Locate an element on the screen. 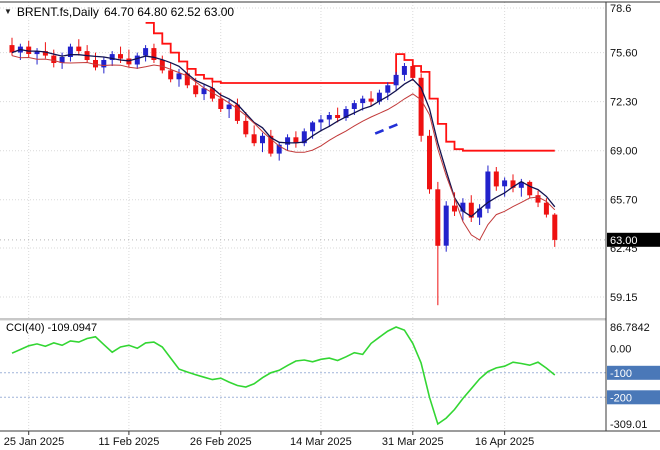 Image resolution: width=660 pixels, height=450 pixels. current-price-tag-label: 63.00 is located at coordinates (624, 241).